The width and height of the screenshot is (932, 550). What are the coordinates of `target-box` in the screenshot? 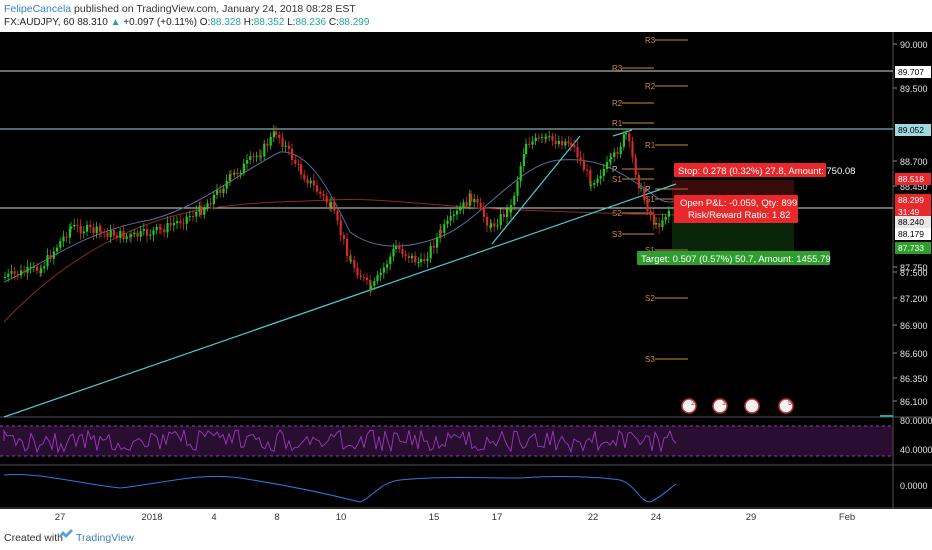 It's located at (733, 258).